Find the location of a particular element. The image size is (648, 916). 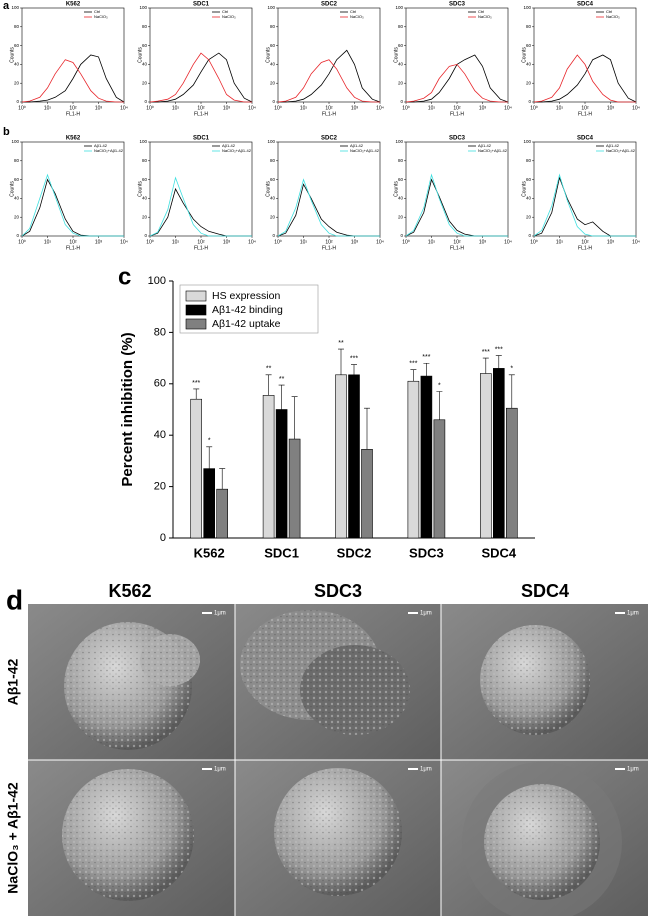

plot-title: SDC3 is located at coordinates (457, 5).